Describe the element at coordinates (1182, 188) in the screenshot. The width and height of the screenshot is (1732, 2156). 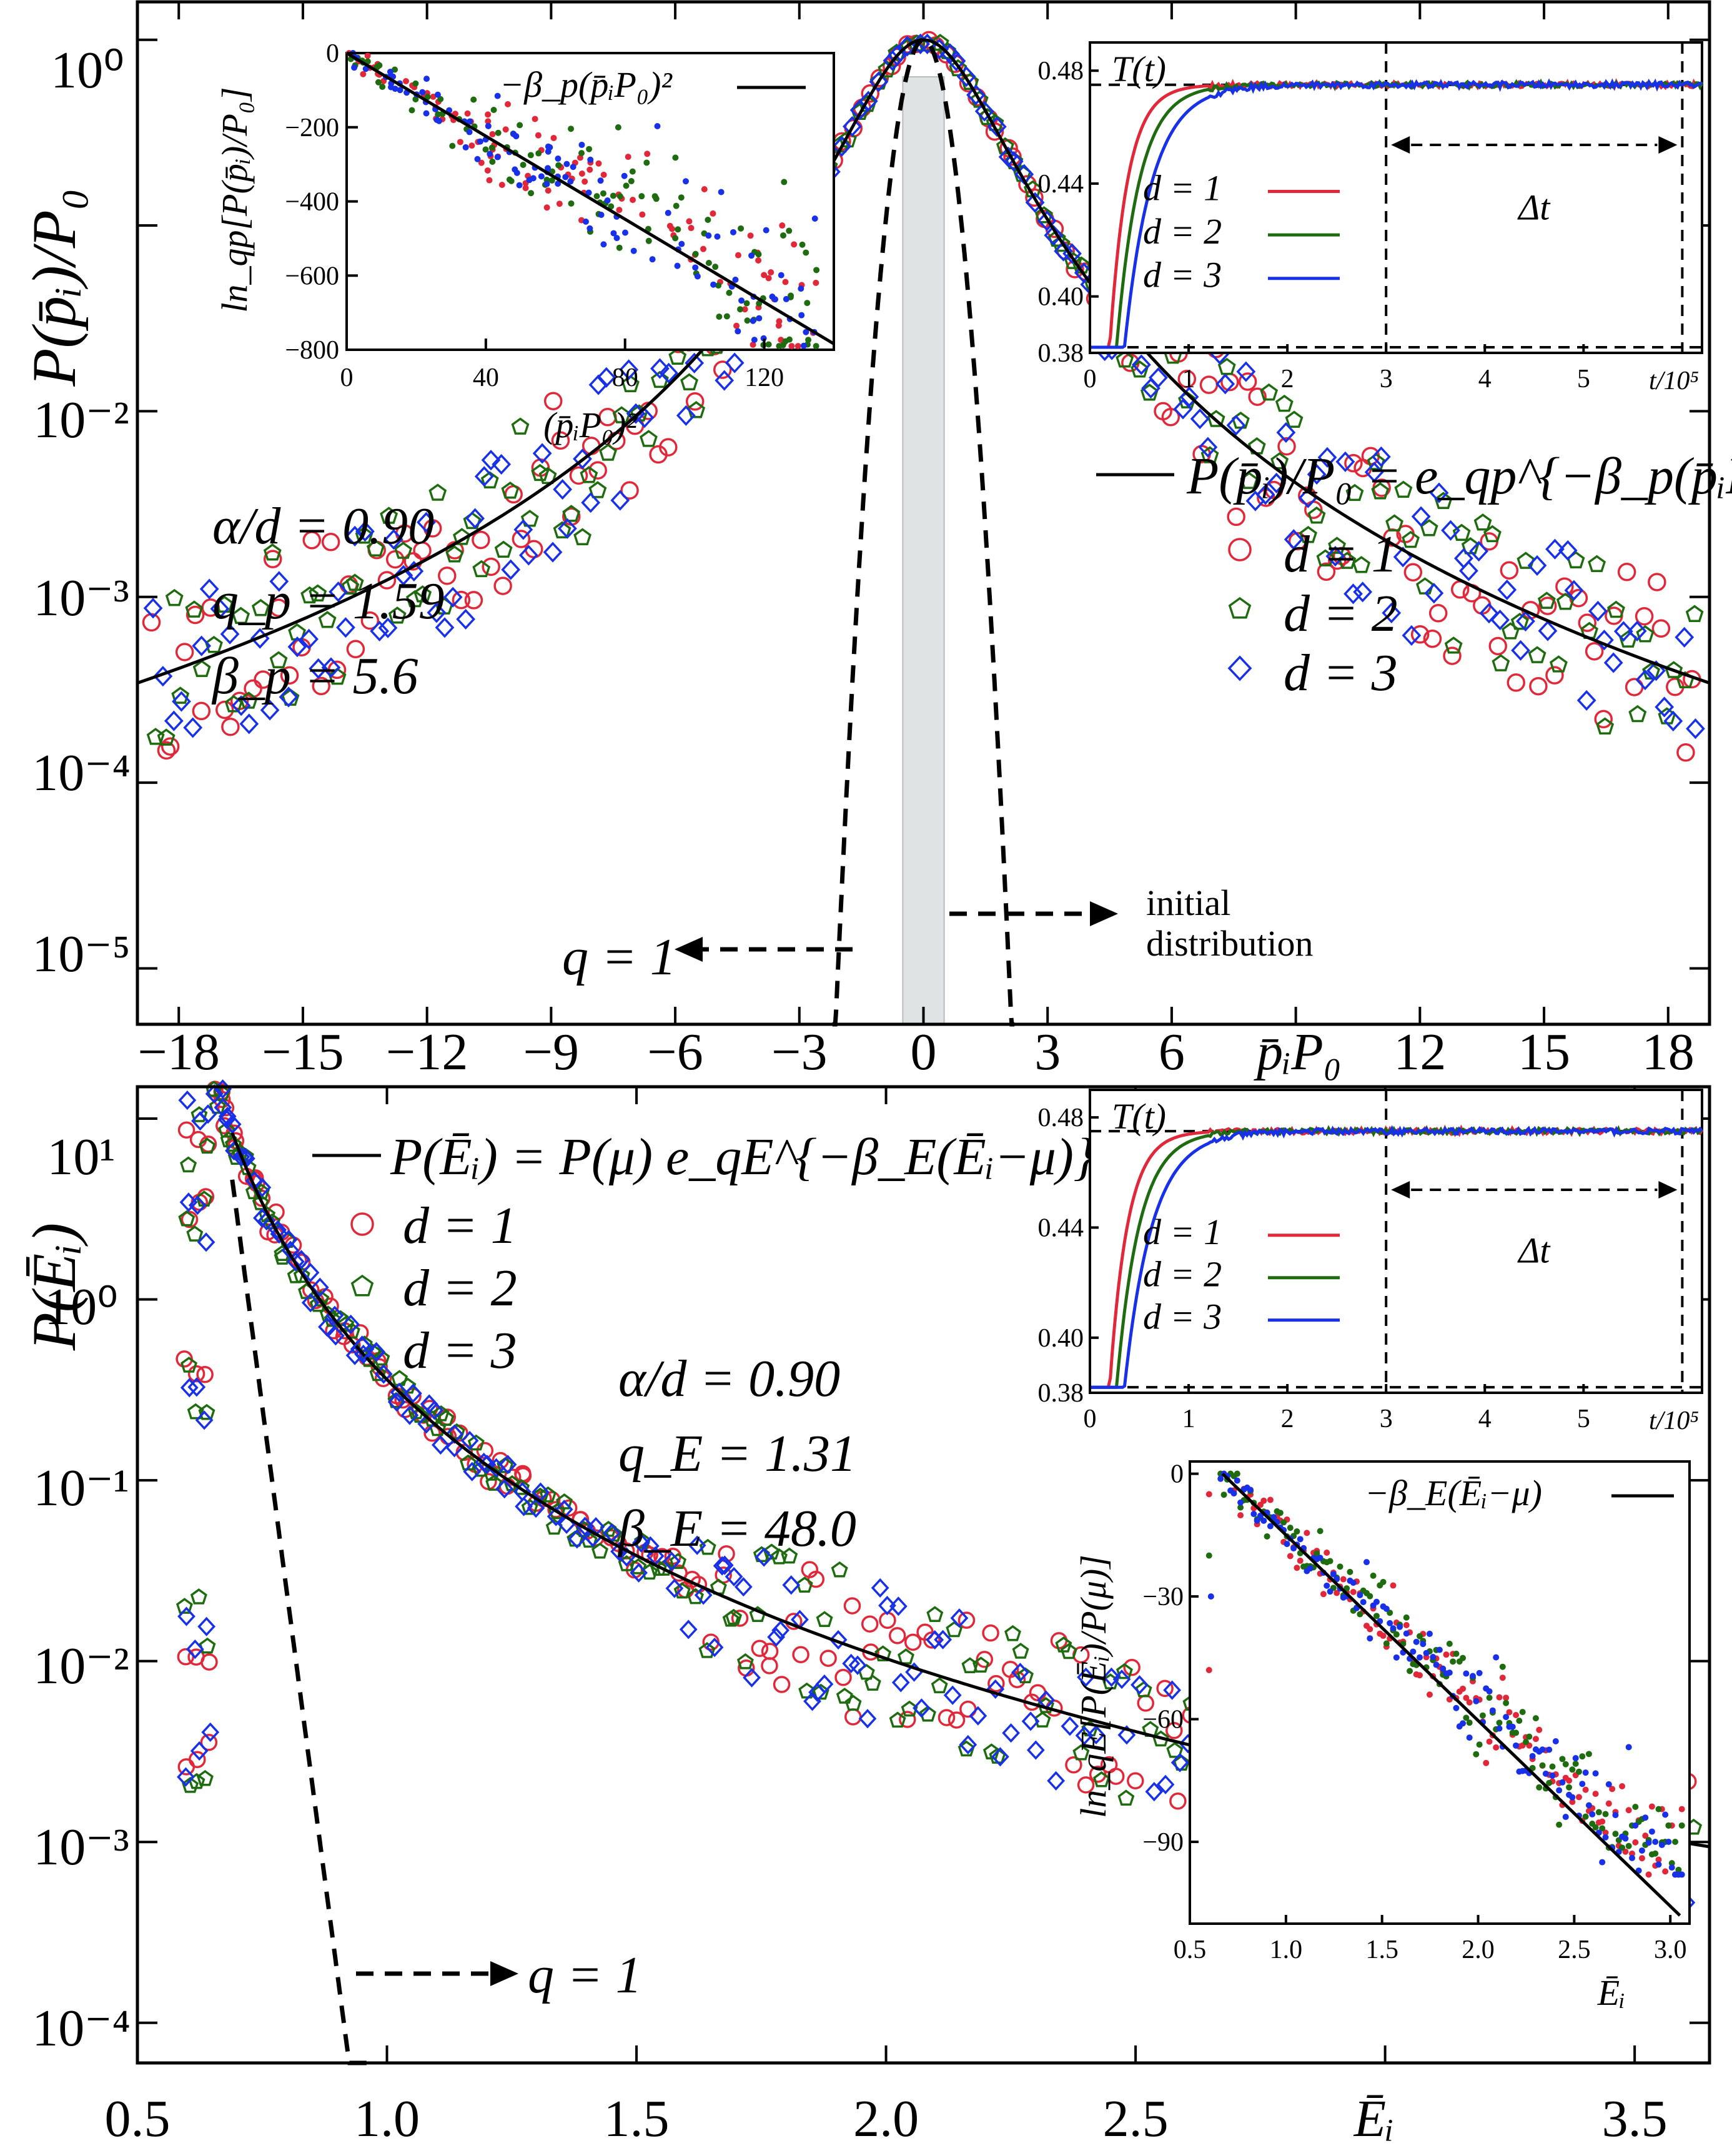
I see `T-legend-label: d = 1` at that location.